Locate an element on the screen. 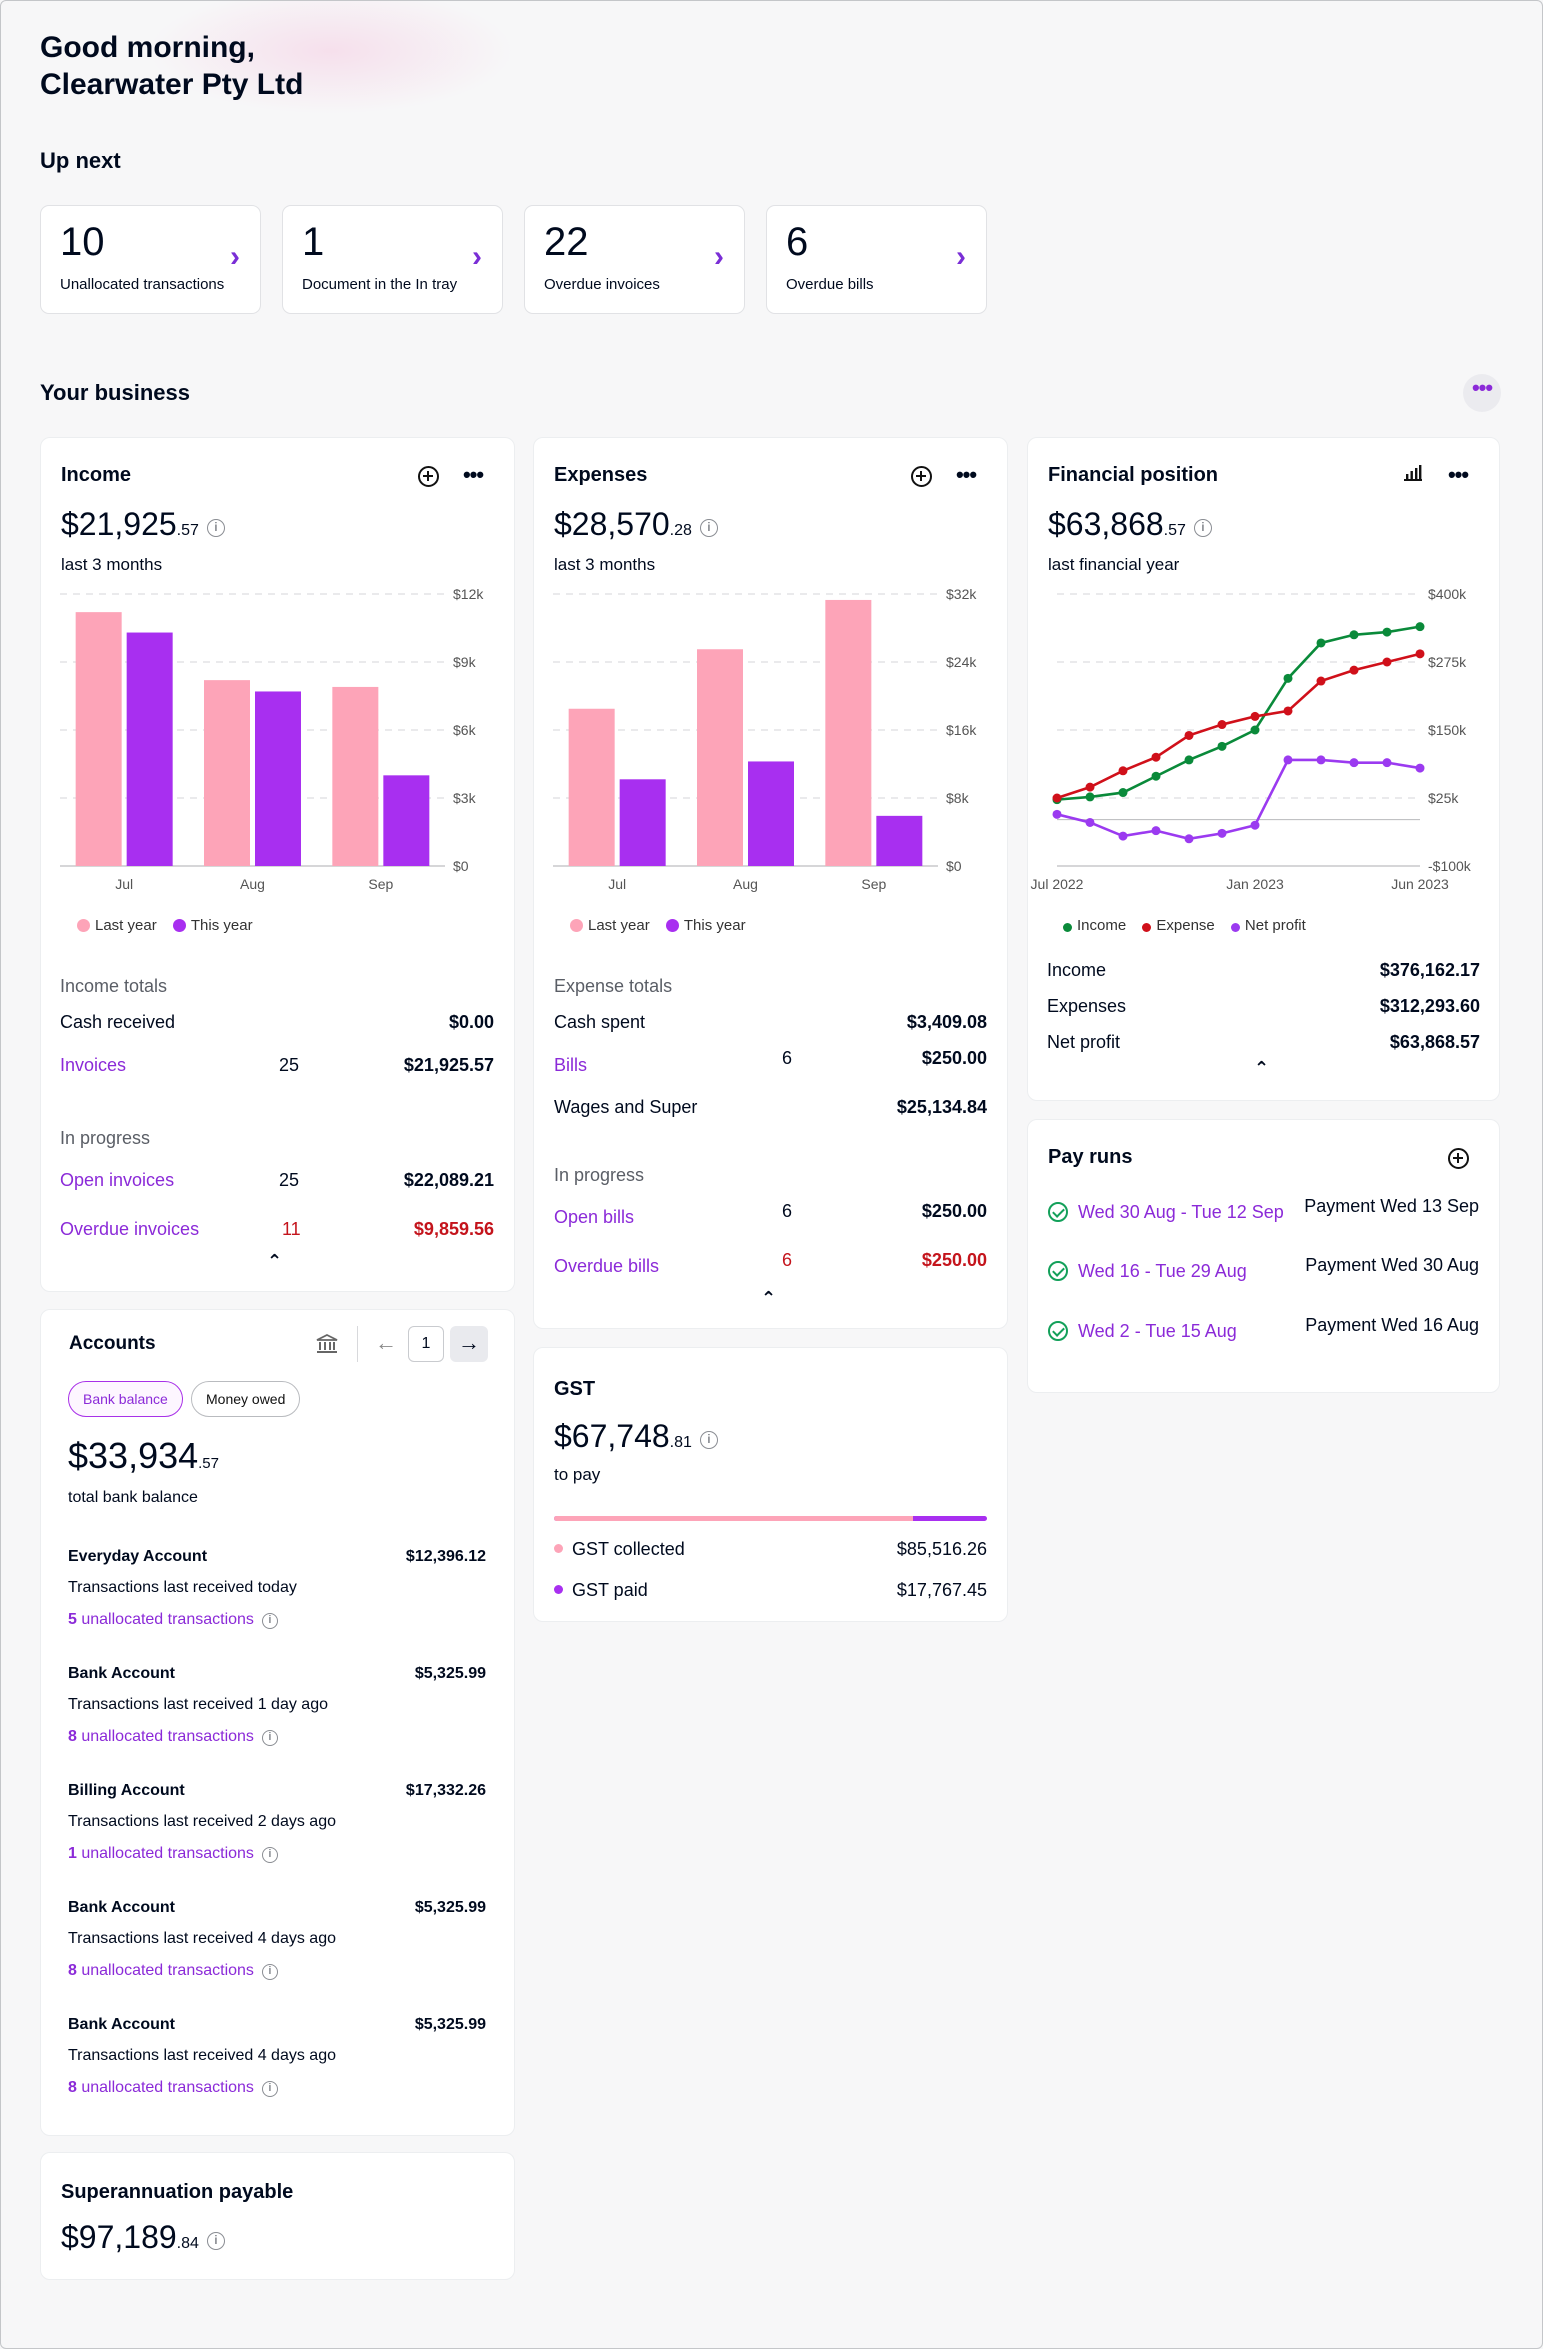 The height and width of the screenshot is (2349, 1543). tab-bank-balance: Bank balance is located at coordinates (125, 1399).